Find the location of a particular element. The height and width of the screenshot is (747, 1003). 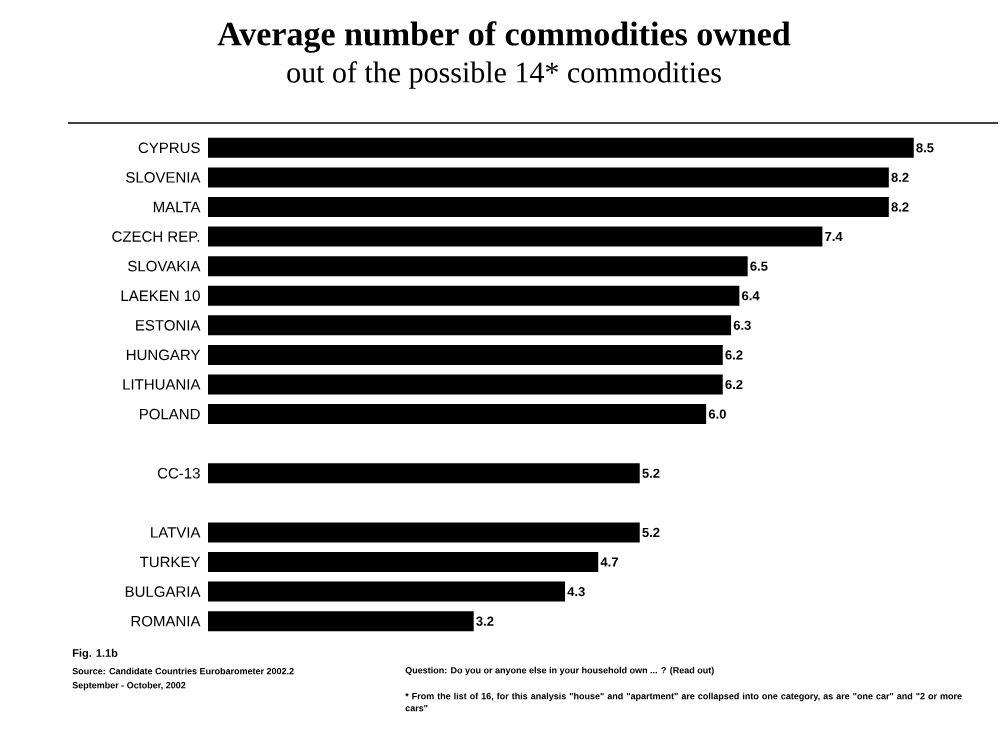

text: Question: Do you or anyone else in your household own ... ? (Read out) is located at coordinates (559, 671).